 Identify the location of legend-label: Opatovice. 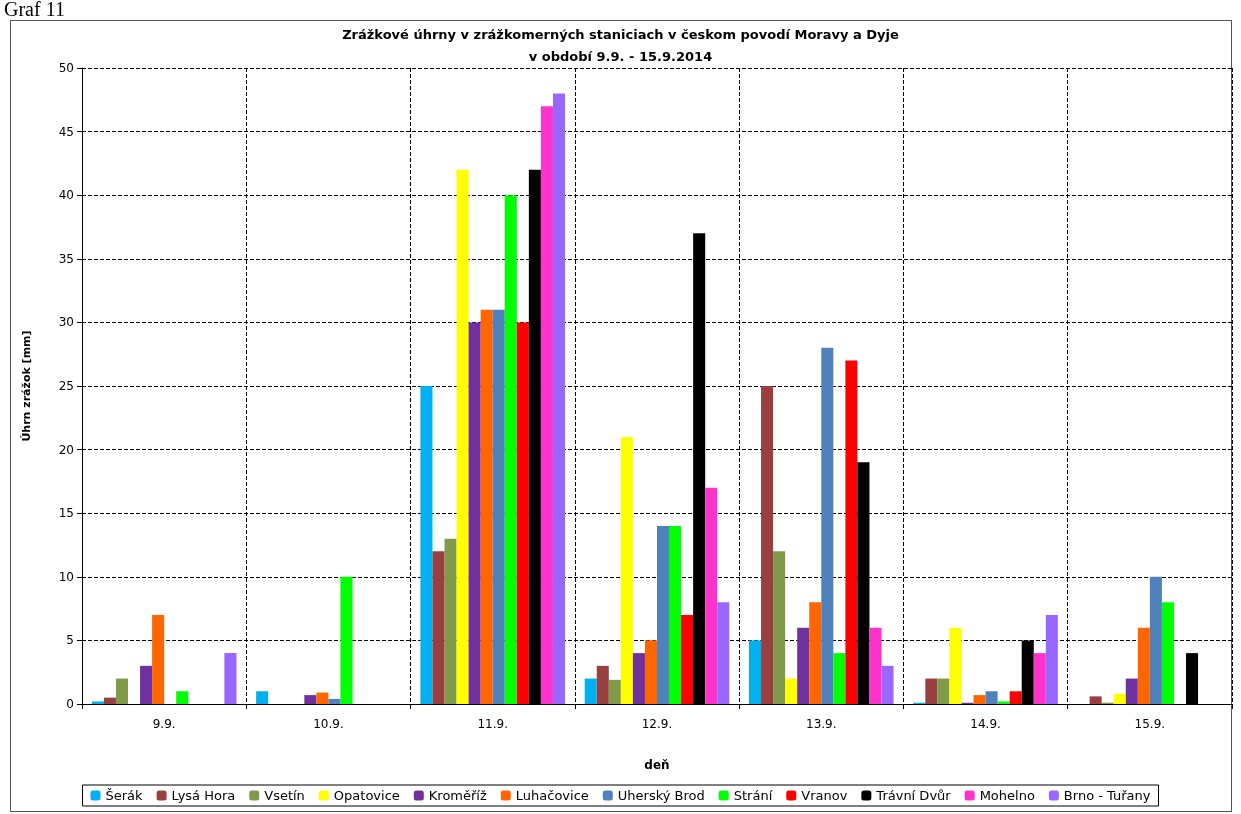
(366, 795).